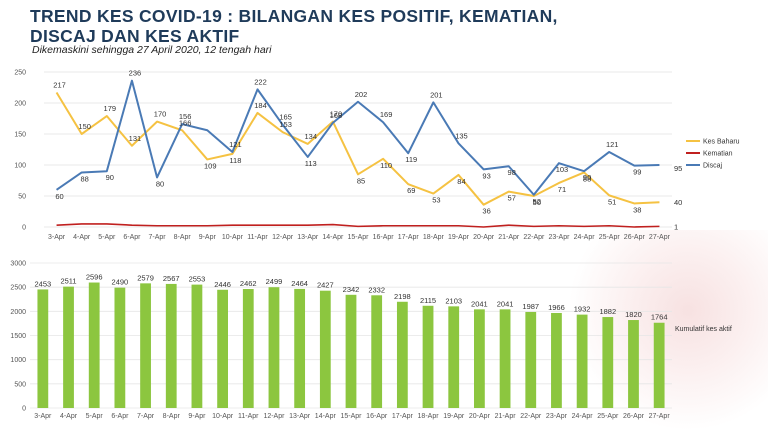 This screenshot has height=432, width=768. What do you see at coordinates (509, 237) in the screenshot?
I see `x-tick-label: 21-Apr` at bounding box center [509, 237].